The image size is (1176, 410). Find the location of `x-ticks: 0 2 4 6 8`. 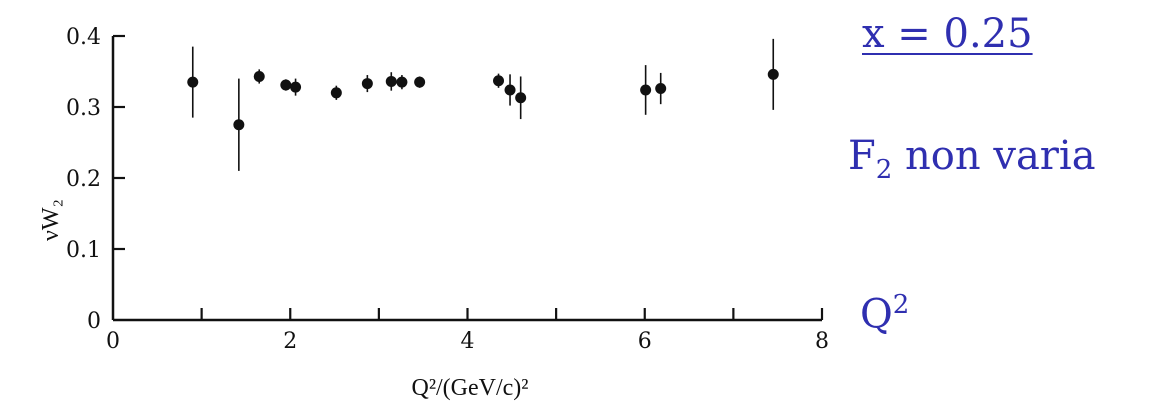

x-ticks: 0 2 4 6 8 is located at coordinates (467, 331).